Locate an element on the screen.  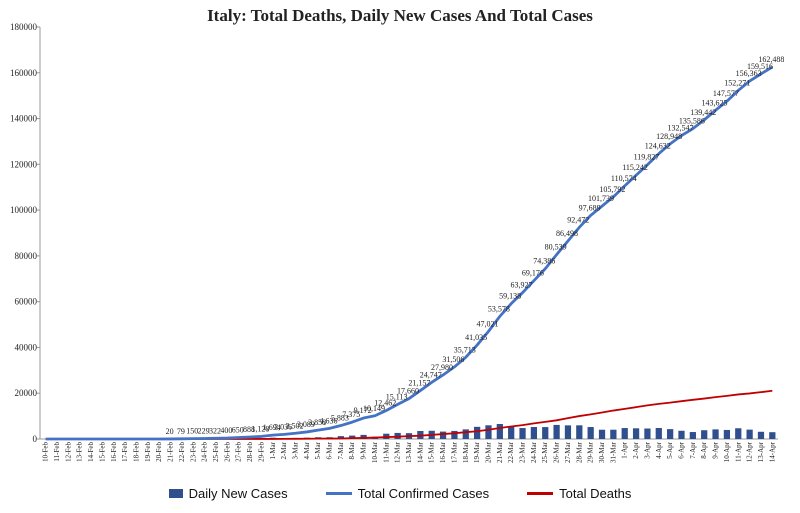
x-tick-label: 16-Mar is located at coordinates (443, 452).